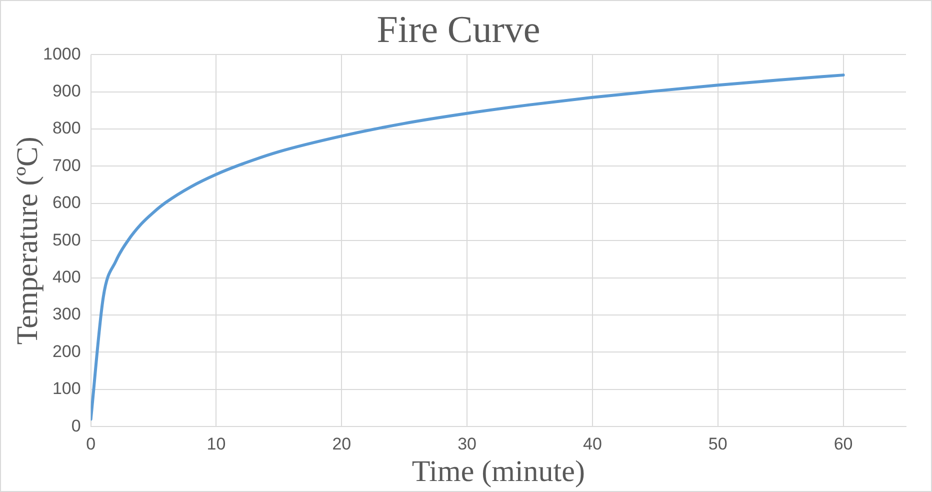 The image size is (932, 492). What do you see at coordinates (66, 351) in the screenshot?
I see `y-tick-label: 200` at bounding box center [66, 351].